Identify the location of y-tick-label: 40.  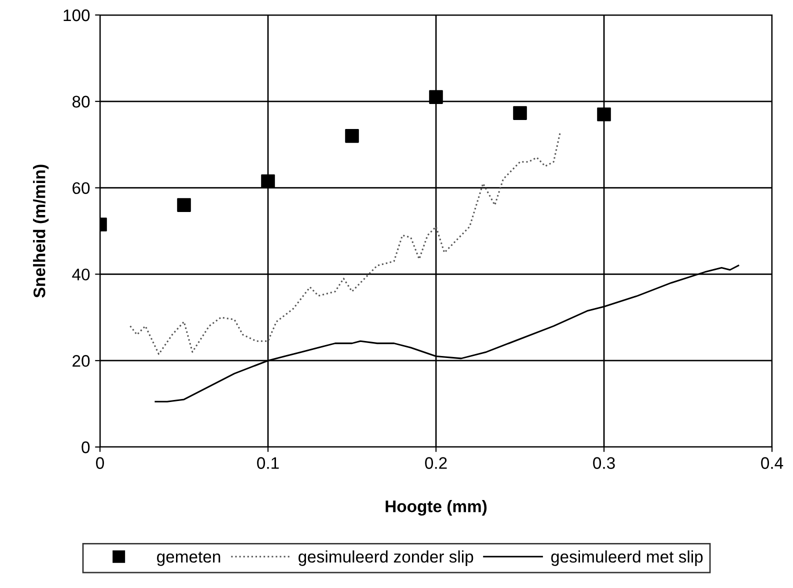
(81, 274).